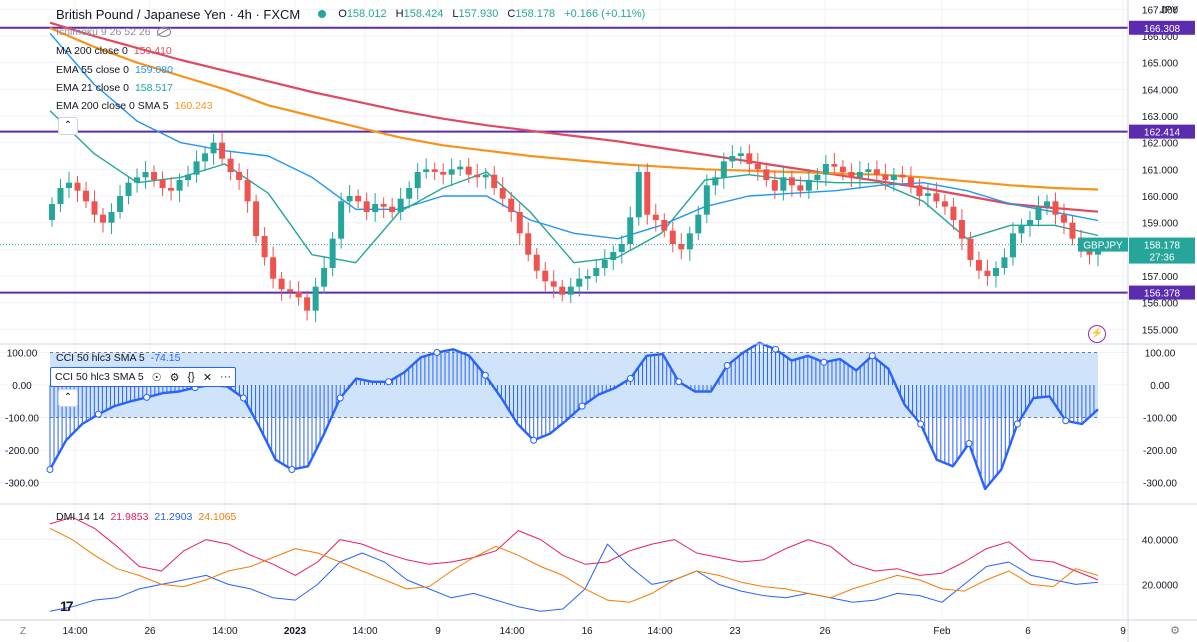  What do you see at coordinates (178, 14) in the screenshot?
I see `symbol-title: British Pound / Japanese Yen · 4h · FXCM` at bounding box center [178, 14].